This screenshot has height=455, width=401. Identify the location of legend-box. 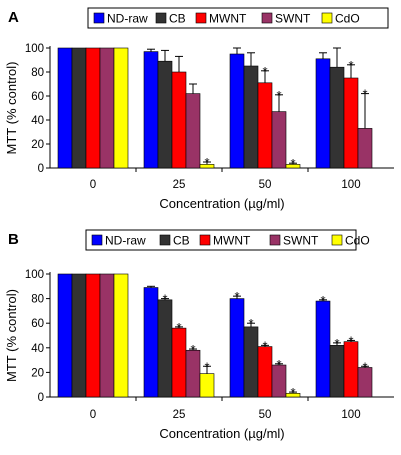
(221, 240).